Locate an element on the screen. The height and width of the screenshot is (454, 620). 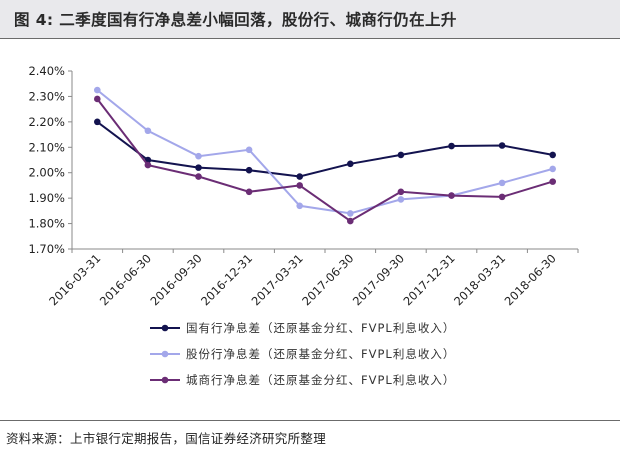
title-bar: 图 4: 二季度国有行净息差小幅回落，股份行、城商行仍在上升 is located at coordinates (310, 19).